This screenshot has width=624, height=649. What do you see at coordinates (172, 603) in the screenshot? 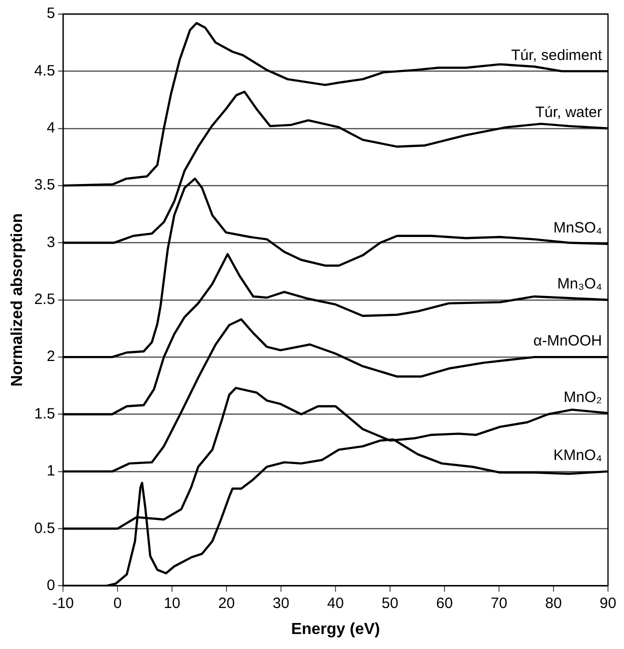
I see `x-tick-label: 10` at bounding box center [172, 603].